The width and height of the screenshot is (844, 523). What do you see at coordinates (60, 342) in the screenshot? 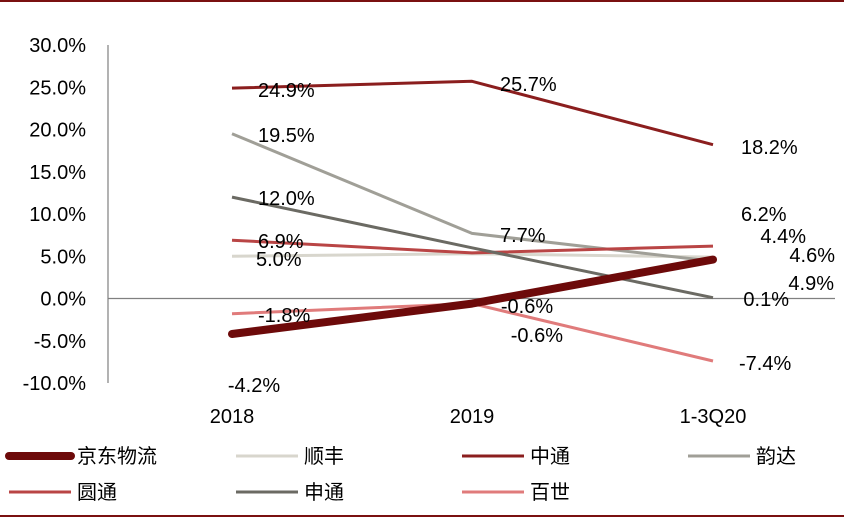
I see `y-tick-label: -5.0%` at bounding box center [60, 342].